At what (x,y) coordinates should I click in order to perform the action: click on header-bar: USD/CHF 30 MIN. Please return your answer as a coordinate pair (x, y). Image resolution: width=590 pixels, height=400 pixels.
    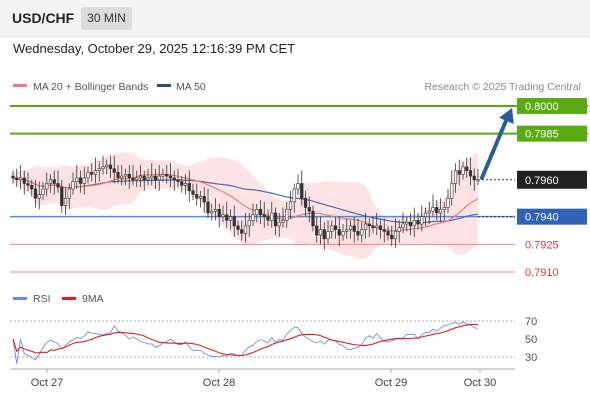
    Looking at the image, I should click on (295, 18).